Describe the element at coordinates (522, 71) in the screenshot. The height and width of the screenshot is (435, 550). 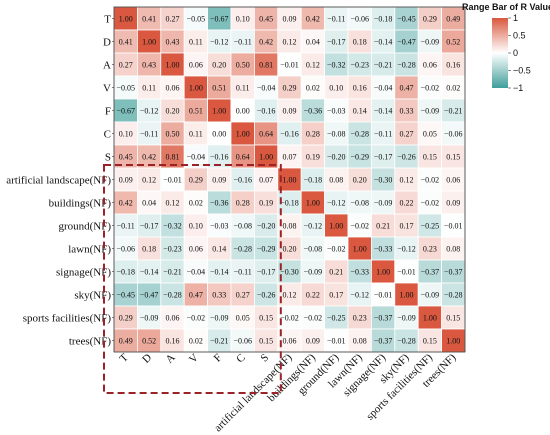
I see `legend-tick-label: −0.5` at that location.